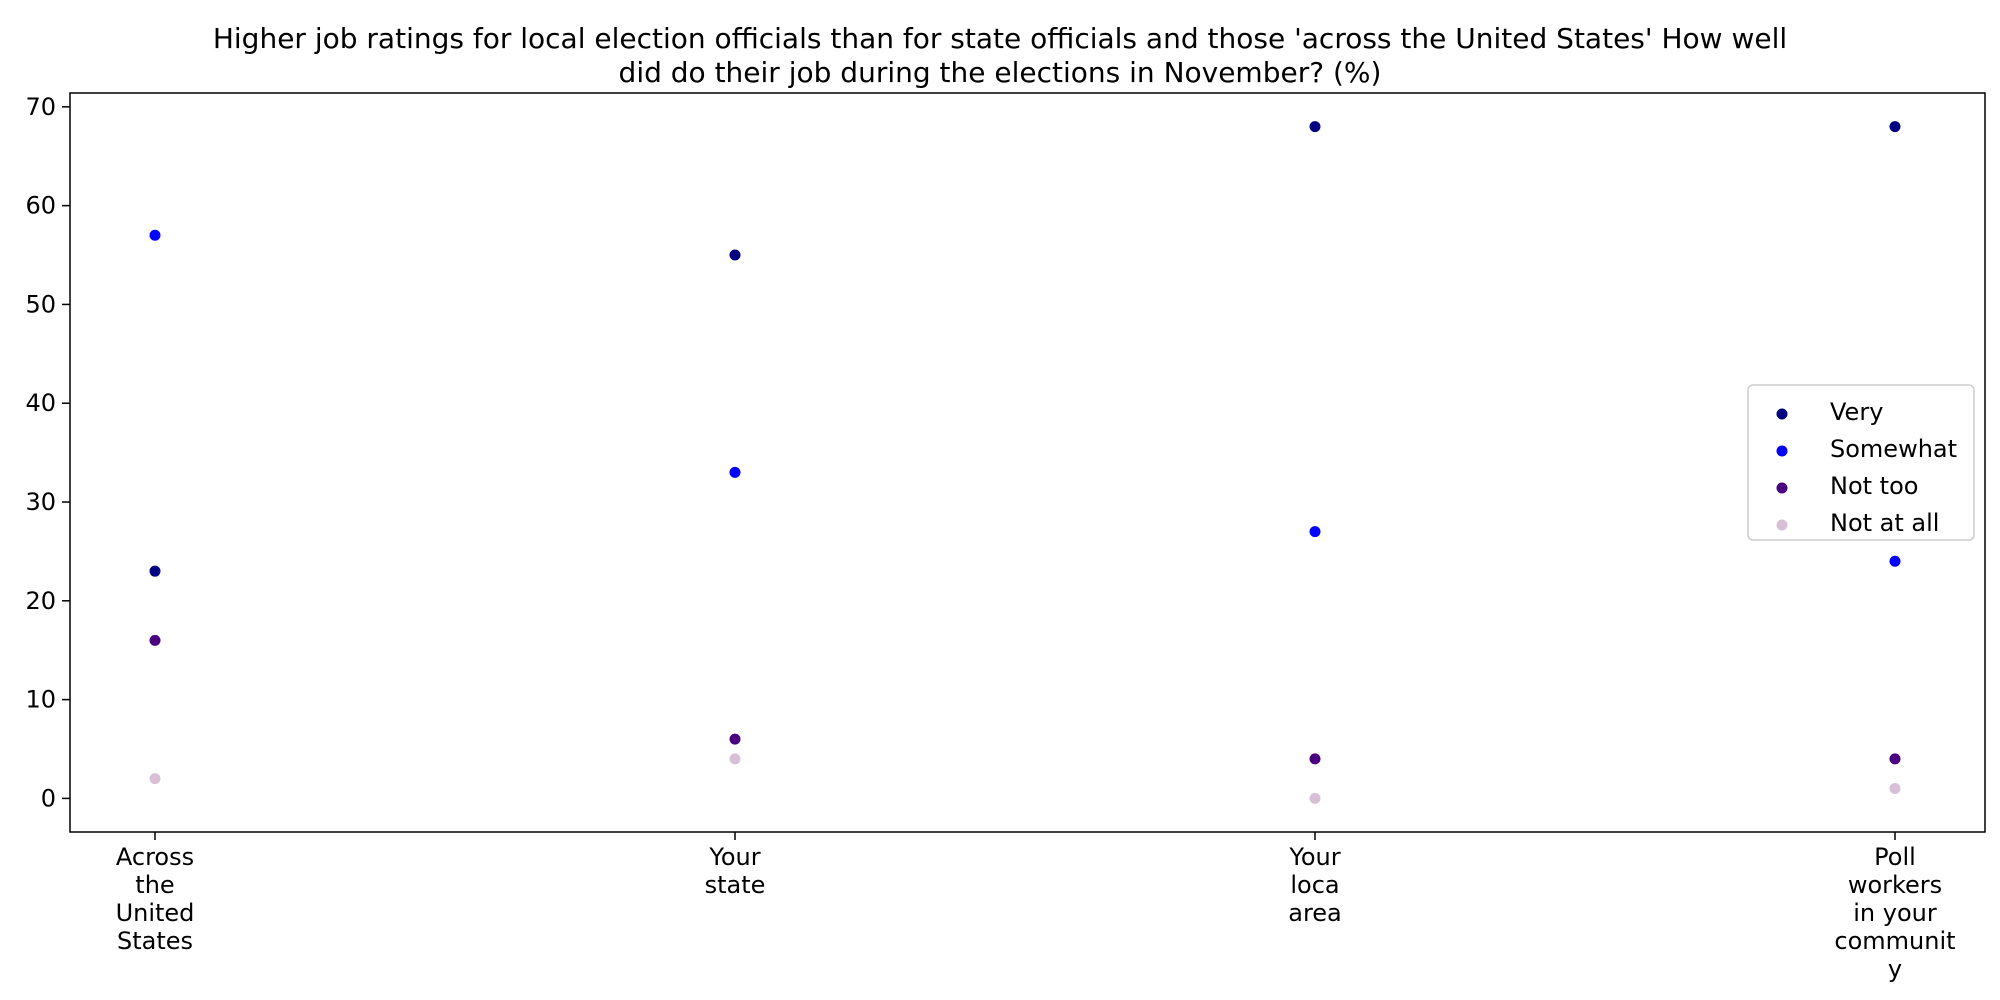  I want to click on legend-label: Not too, so click(1874, 486).